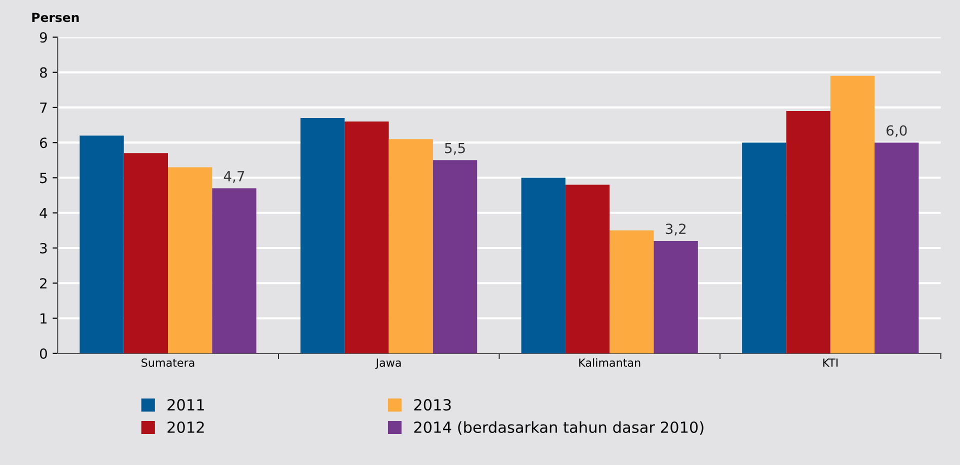  What do you see at coordinates (234, 177) in the screenshot?
I see `data-label: 4,7` at bounding box center [234, 177].